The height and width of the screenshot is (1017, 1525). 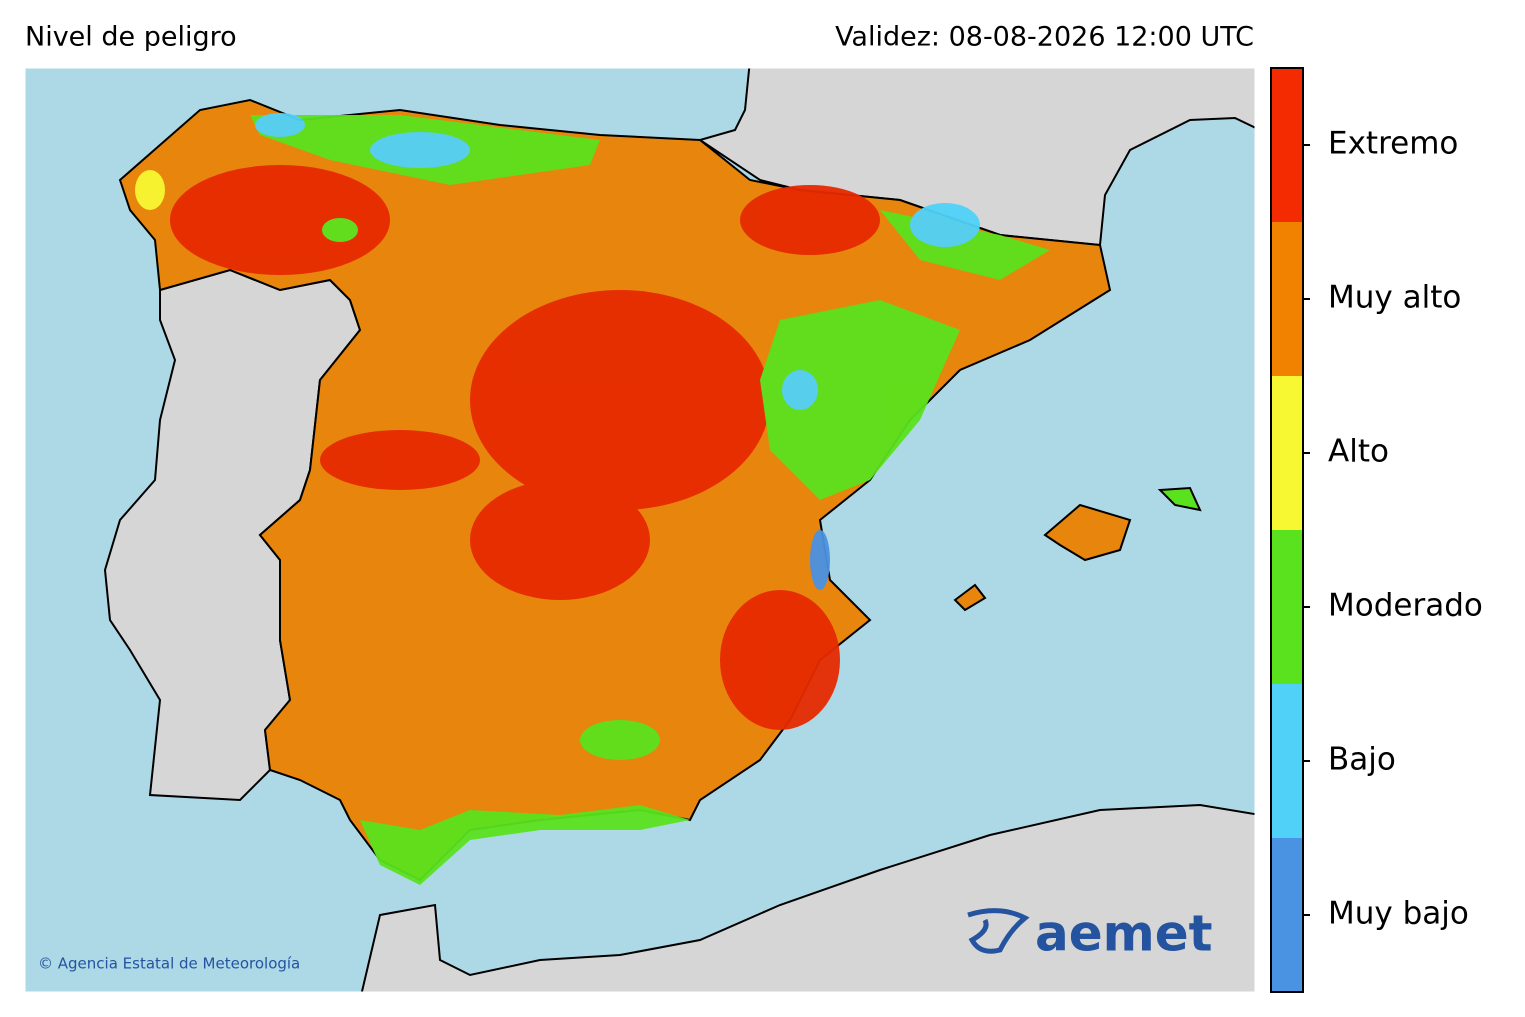 I want to click on colorbar: Extremo Muy alto Alto Moderado Bajo Muy bajo, so click(x=1376, y=530).